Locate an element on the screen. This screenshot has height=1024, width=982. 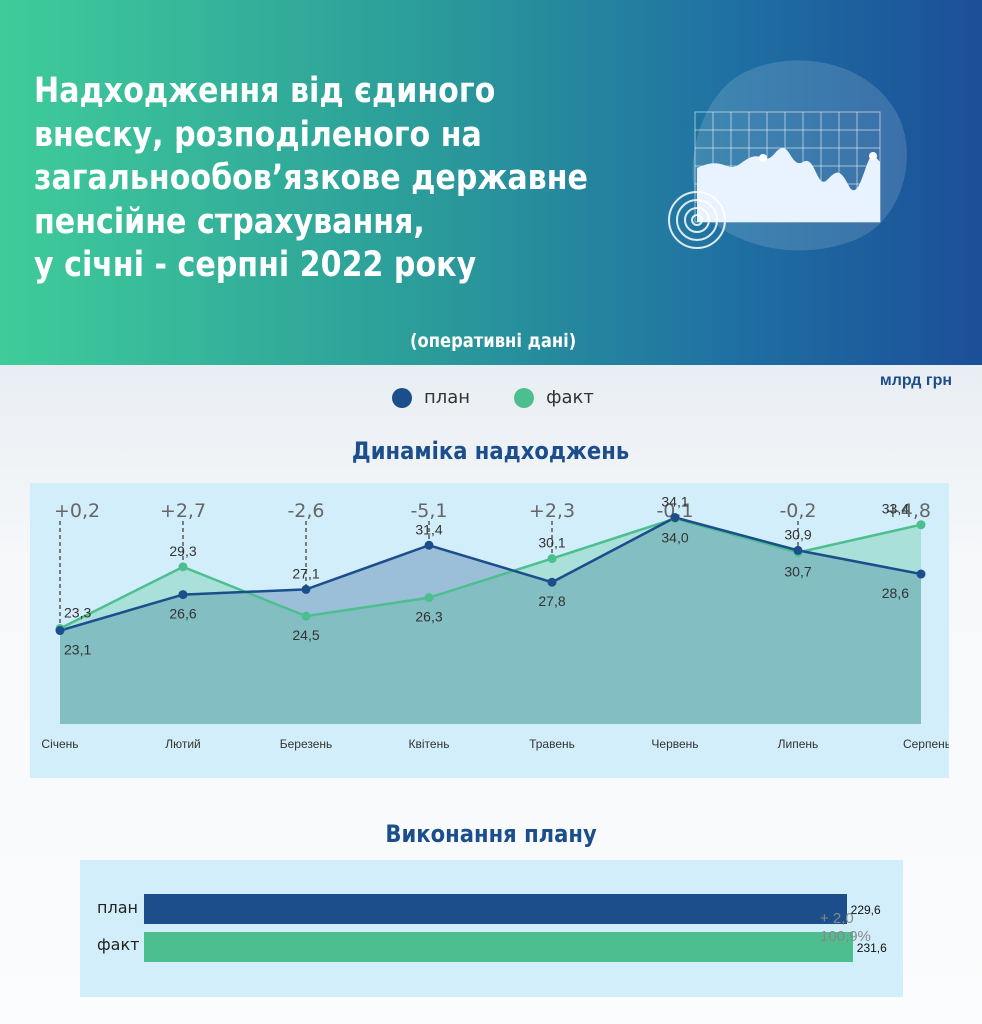
data-label-plan: 31,4 is located at coordinates (428, 529).